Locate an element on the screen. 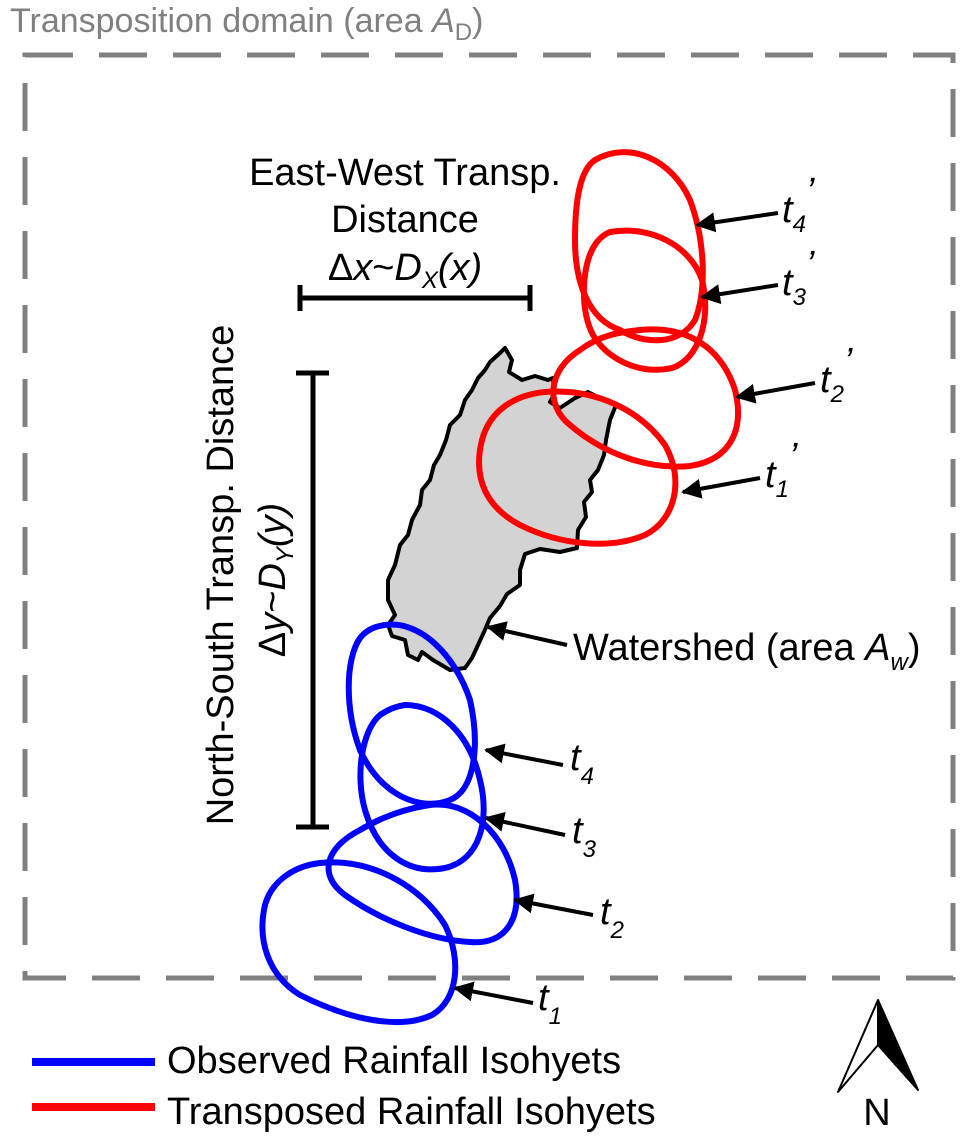  north-south-formula: Δy~DY(y) is located at coordinates (275, 580).